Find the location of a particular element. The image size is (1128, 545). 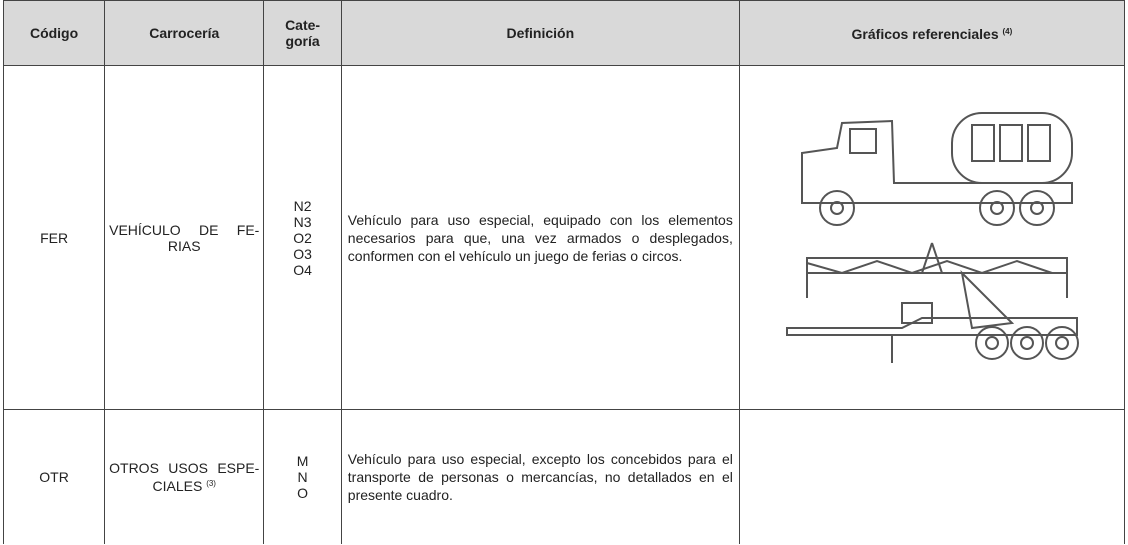

header-text: Gráficos referenciales is located at coordinates (925, 34).